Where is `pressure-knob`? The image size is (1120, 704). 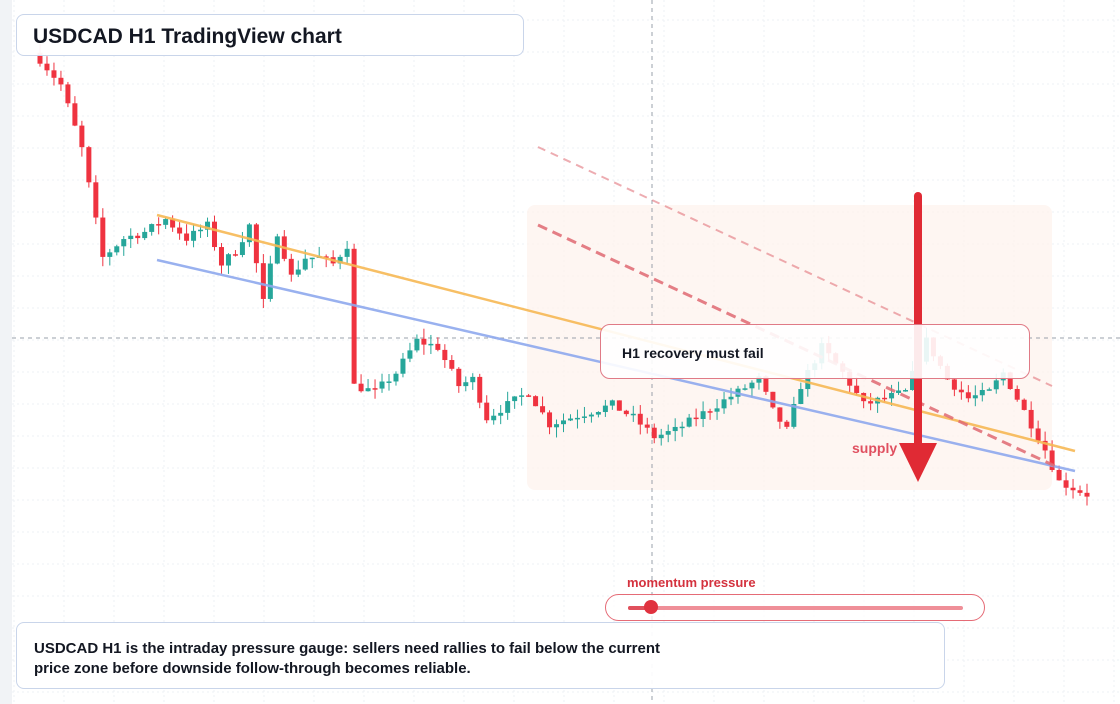 pressure-knob is located at coordinates (651, 607).